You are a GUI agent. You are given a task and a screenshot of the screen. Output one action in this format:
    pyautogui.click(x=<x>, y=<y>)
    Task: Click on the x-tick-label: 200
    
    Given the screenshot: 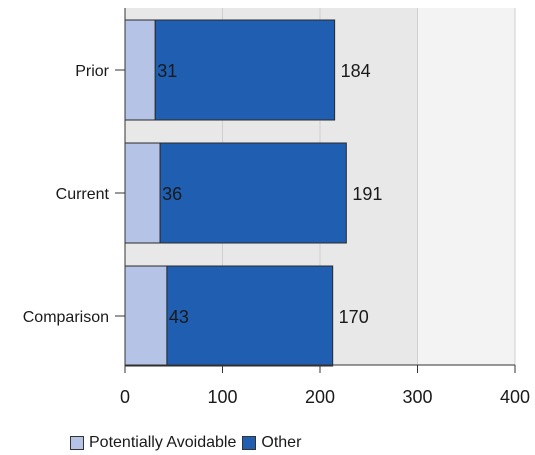 What is the action you would take?
    pyautogui.click(x=320, y=397)
    